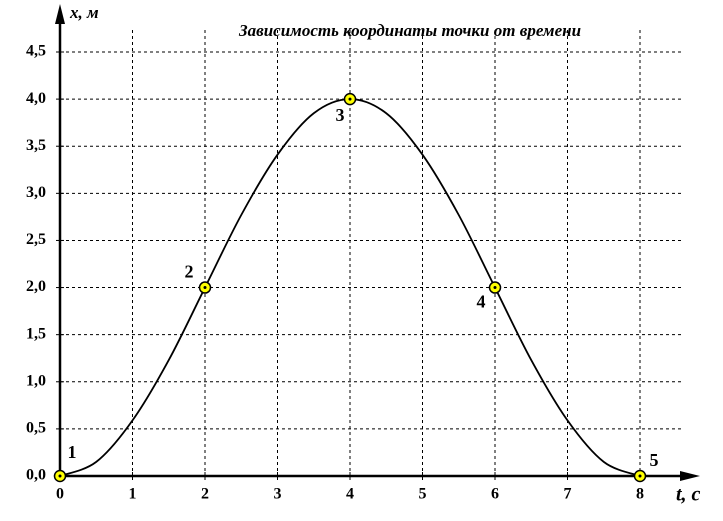 This screenshot has height=521, width=723. What do you see at coordinates (654, 460) in the screenshot?
I see `point-label: 5` at bounding box center [654, 460].